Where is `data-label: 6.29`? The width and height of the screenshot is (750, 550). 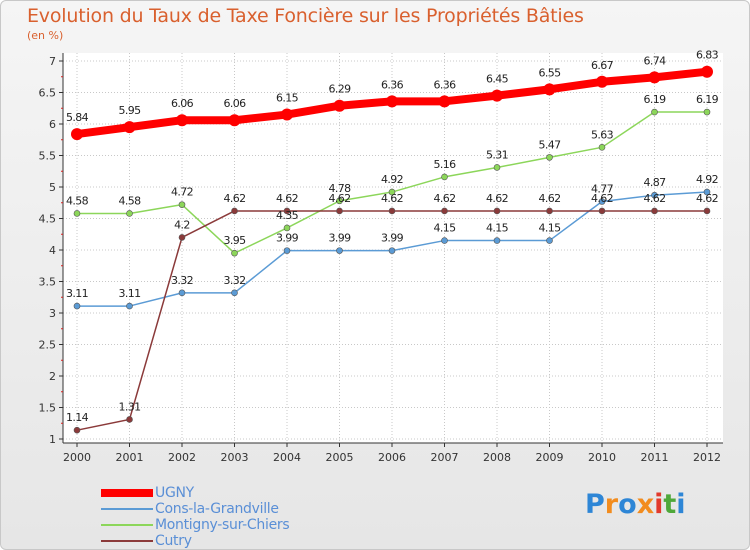
data-label: 6.29 is located at coordinates (339, 89).